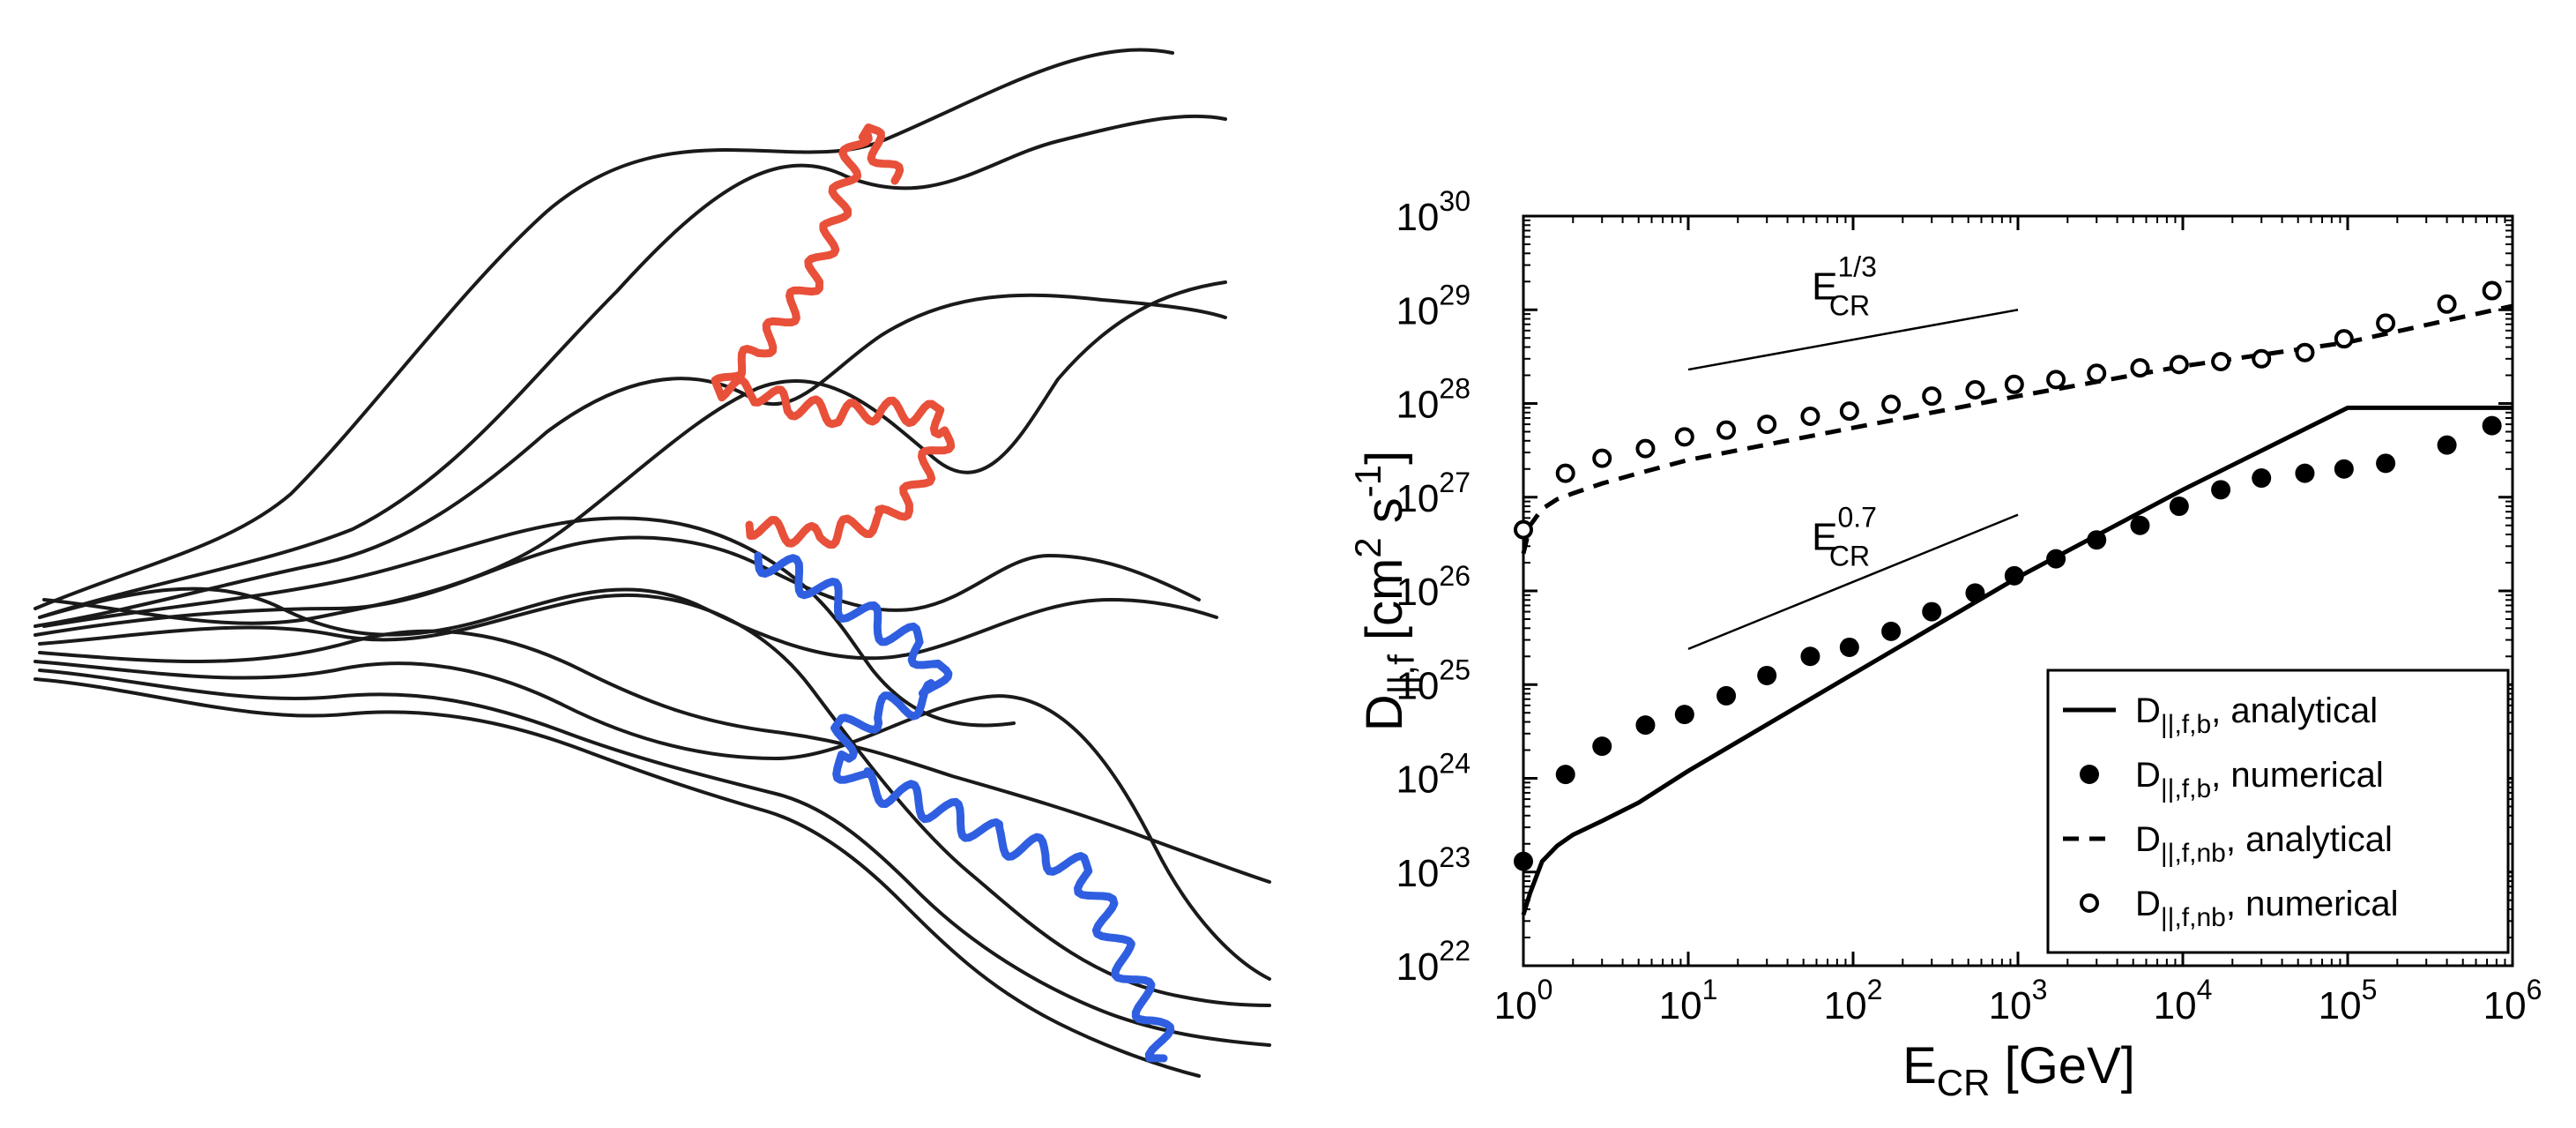 The height and width of the screenshot is (1128, 2576). I want to click on x-tick-label: 10¹, so click(1689, 1001).